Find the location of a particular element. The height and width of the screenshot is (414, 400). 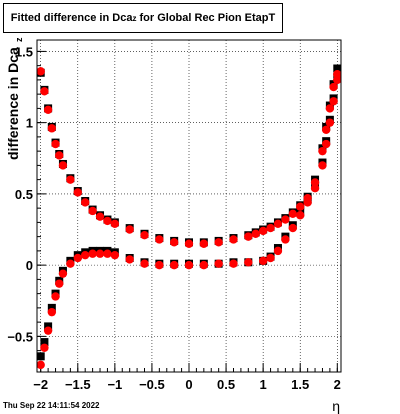

title-subscript: z is located at coordinates (134, 18).